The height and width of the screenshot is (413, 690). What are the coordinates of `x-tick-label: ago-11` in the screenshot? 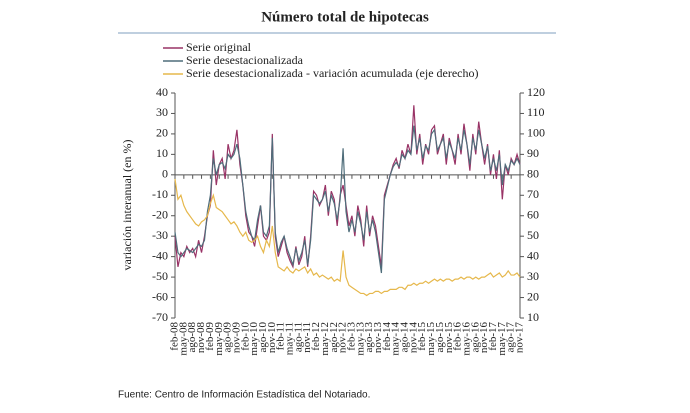 It's located at (298, 337).